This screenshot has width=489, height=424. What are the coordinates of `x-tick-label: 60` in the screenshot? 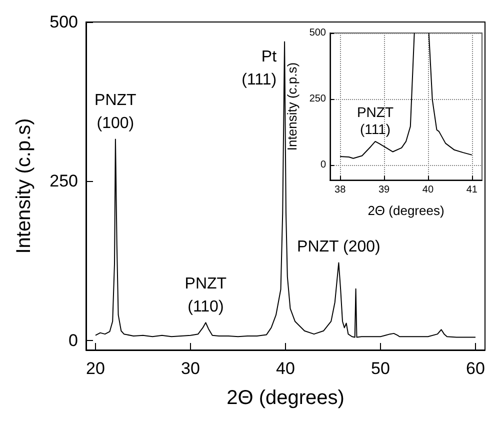 It's located at (475, 368).